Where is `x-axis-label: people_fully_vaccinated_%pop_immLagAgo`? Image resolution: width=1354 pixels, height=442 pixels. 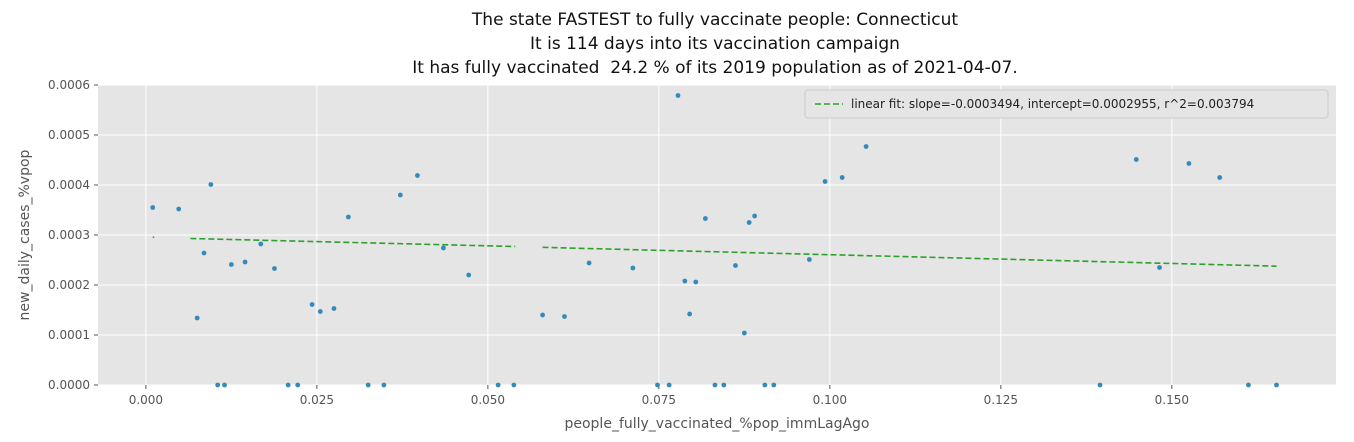 x-axis-label: people_fully_vaccinated_%pop_immLagAgo is located at coordinates (716, 424).